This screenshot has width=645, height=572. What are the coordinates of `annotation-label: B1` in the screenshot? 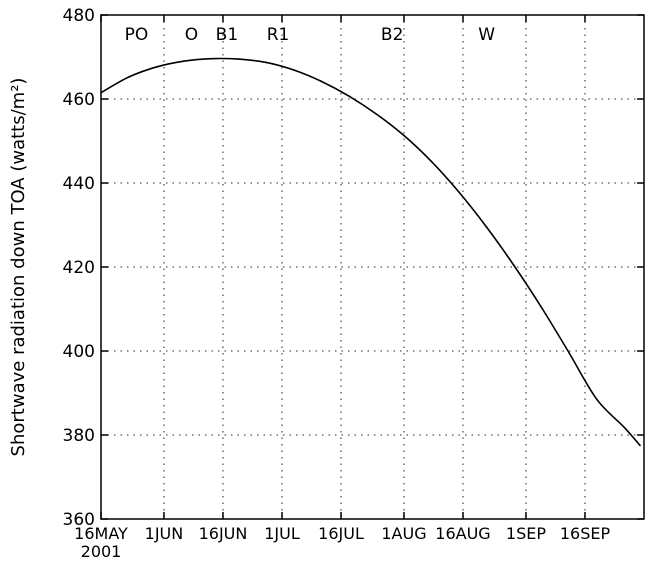 It's located at (227, 35).